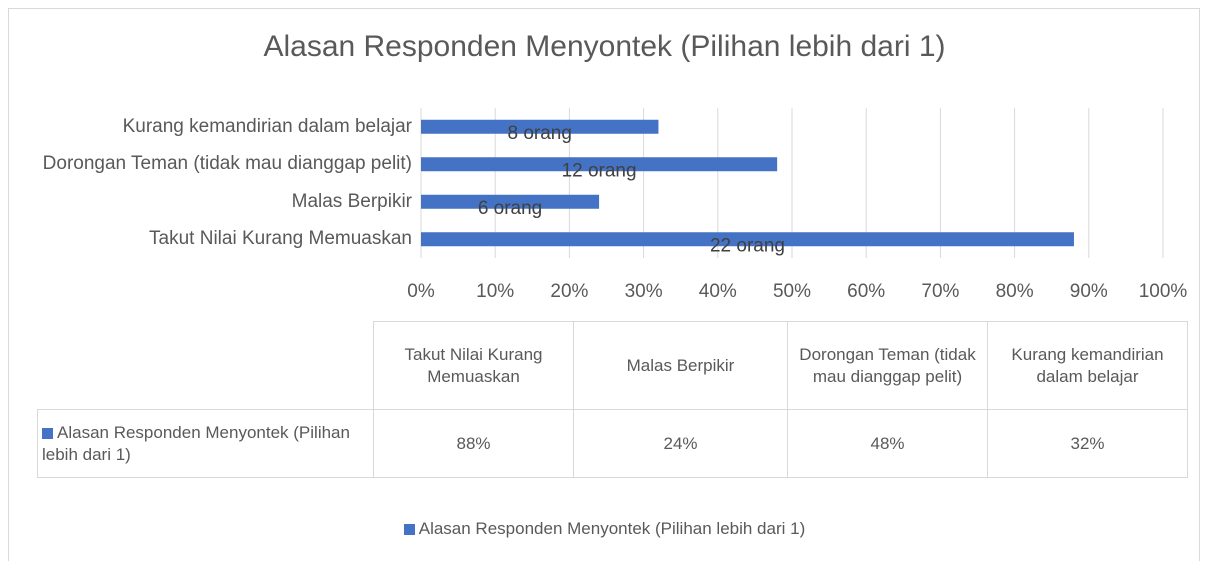  Describe the element at coordinates (267, 126) in the screenshot. I see `y-tick-label: Kurang kemandirian dalam belajar` at that location.